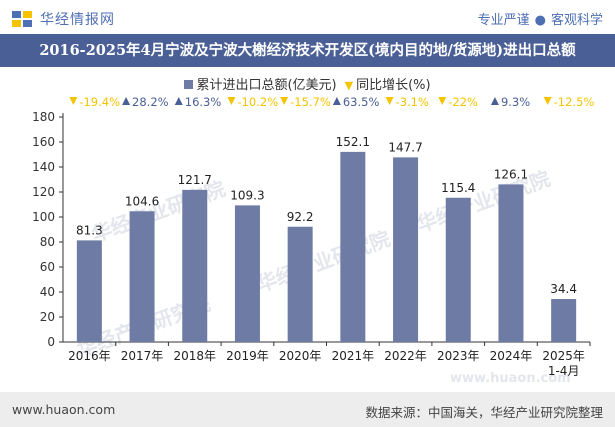  Describe the element at coordinates (247, 356) in the screenshot. I see `x-tick-label: 2019年` at that location.